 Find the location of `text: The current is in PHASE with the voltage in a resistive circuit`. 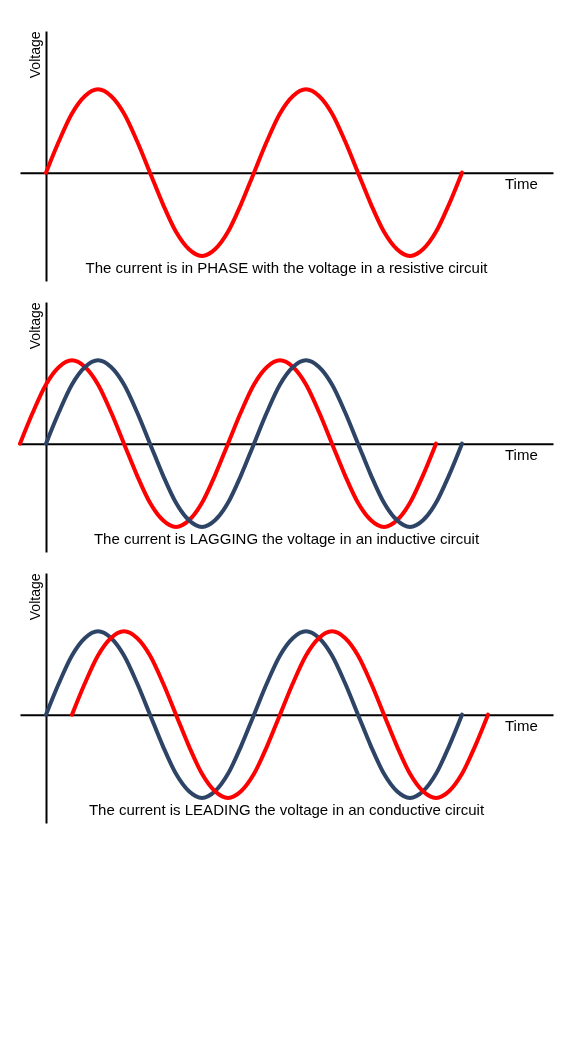

text: The current is in PHASE with the voltage in a resistive circuit is located at coordinates (287, 267).